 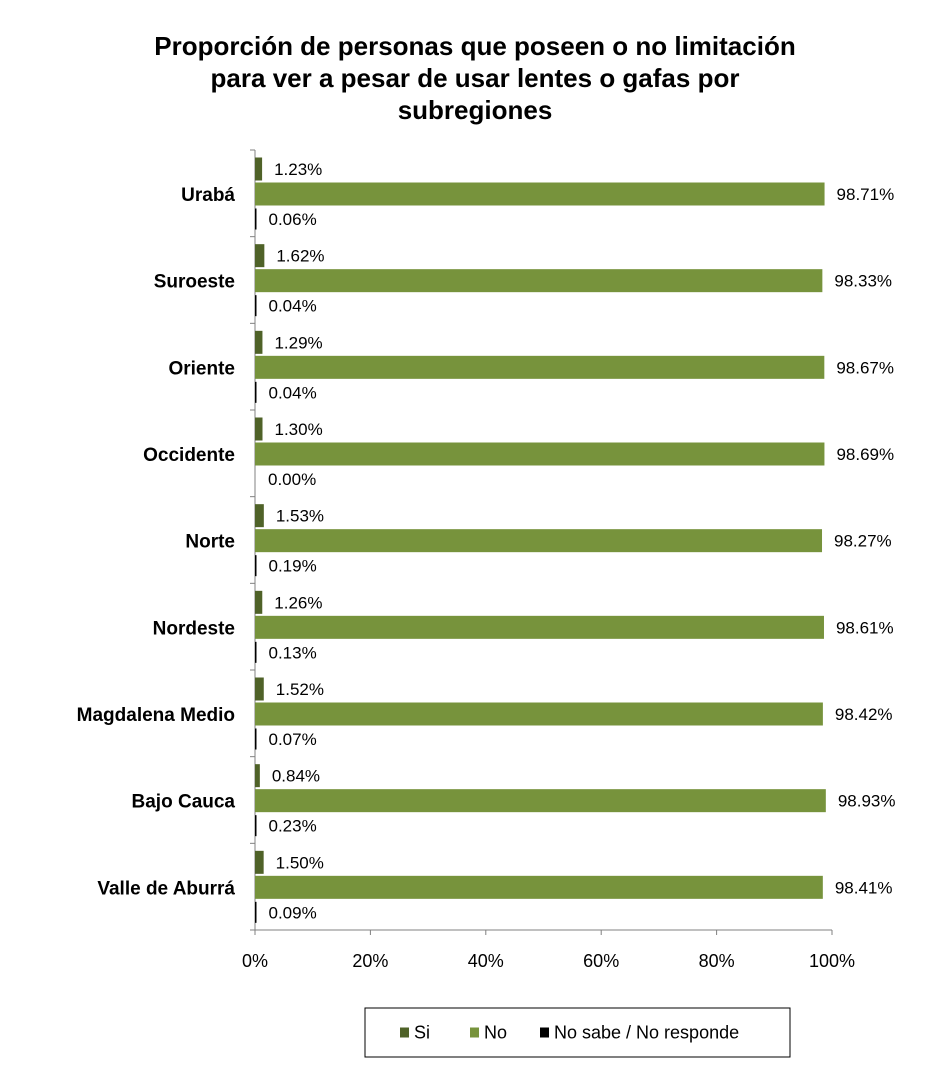 What do you see at coordinates (867, 801) in the screenshot?
I see `data-label: 98.93%` at bounding box center [867, 801].